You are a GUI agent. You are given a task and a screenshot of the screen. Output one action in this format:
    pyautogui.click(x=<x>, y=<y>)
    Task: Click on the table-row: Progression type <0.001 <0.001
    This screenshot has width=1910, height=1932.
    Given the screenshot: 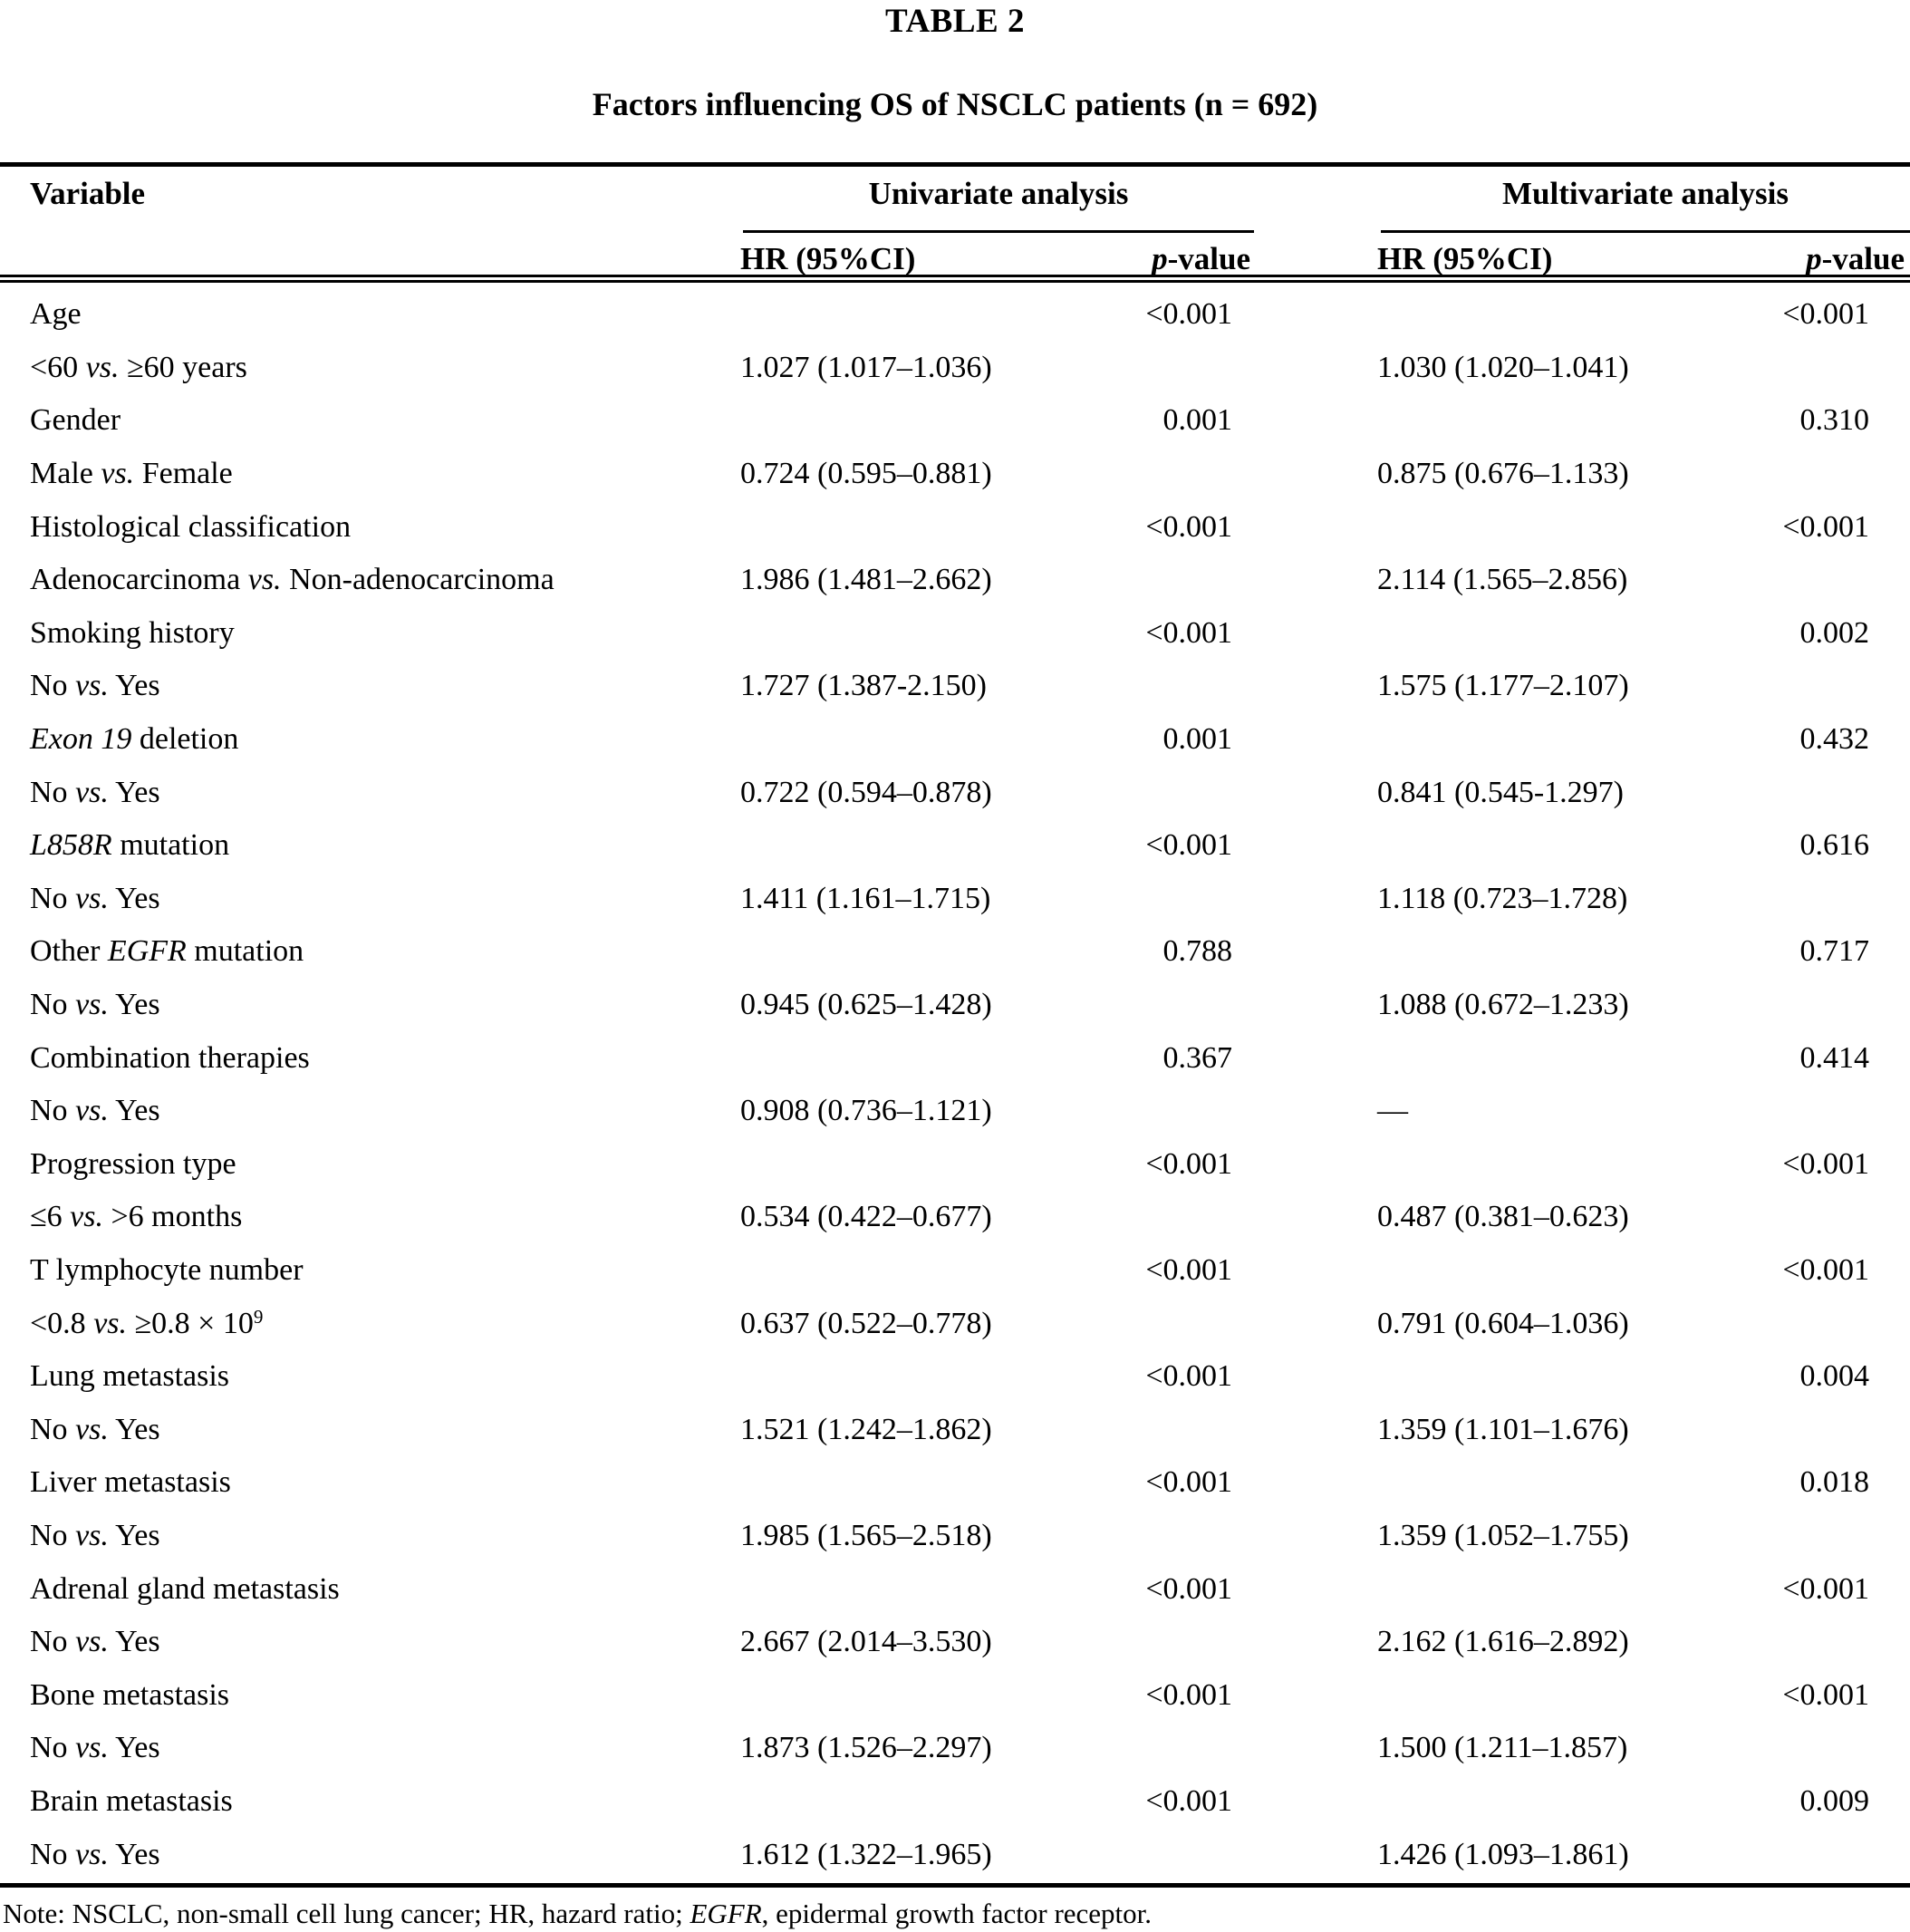 What is the action you would take?
    pyautogui.click(x=955, y=1165)
    